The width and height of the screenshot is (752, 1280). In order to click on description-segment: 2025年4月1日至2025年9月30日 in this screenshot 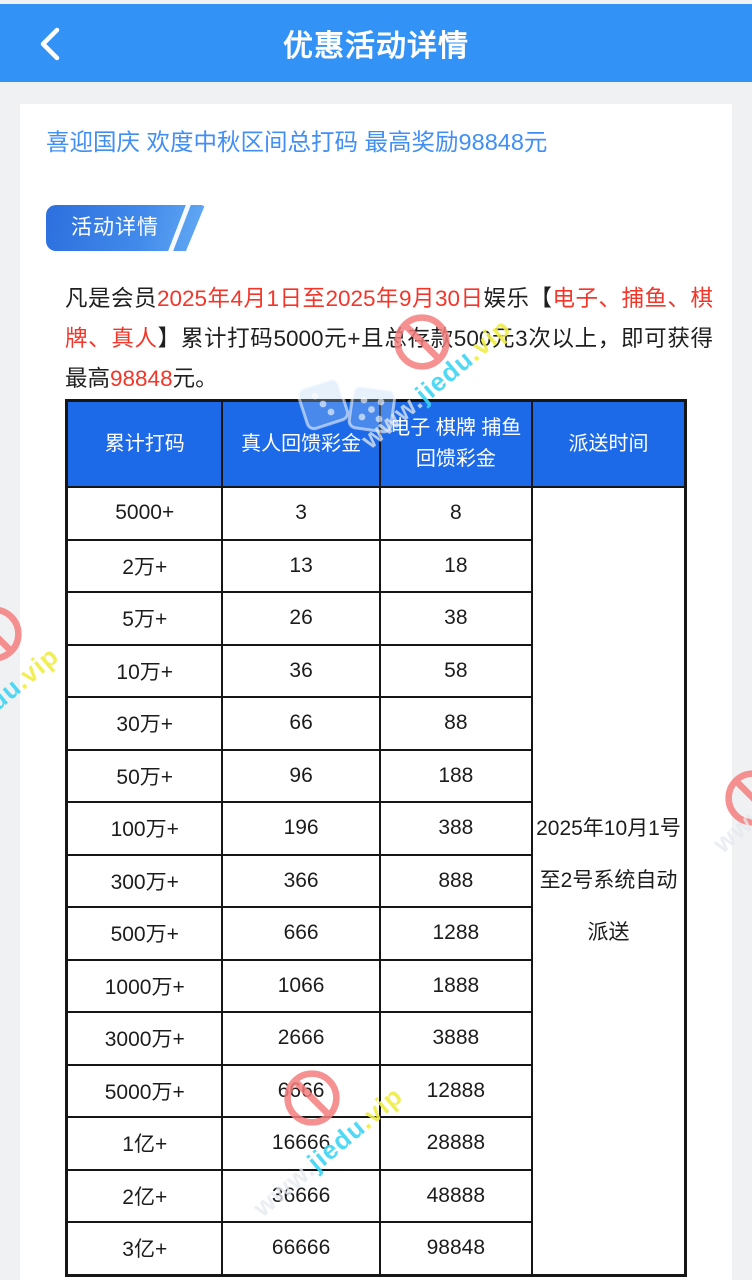, I will do `click(320, 298)`.